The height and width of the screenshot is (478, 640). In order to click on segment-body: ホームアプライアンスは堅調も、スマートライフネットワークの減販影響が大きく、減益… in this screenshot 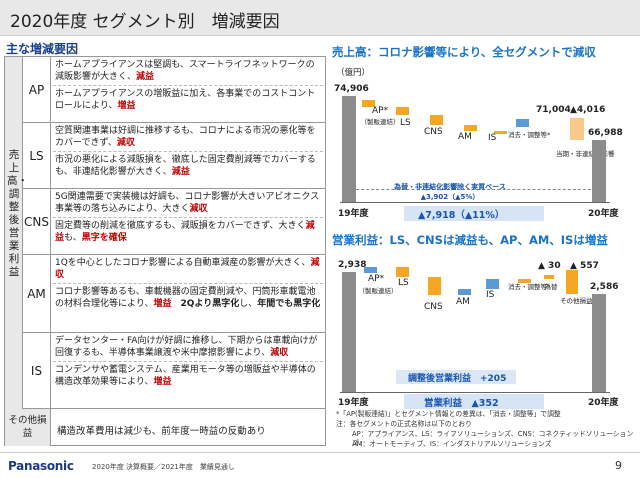, I will do `click(188, 85)`.